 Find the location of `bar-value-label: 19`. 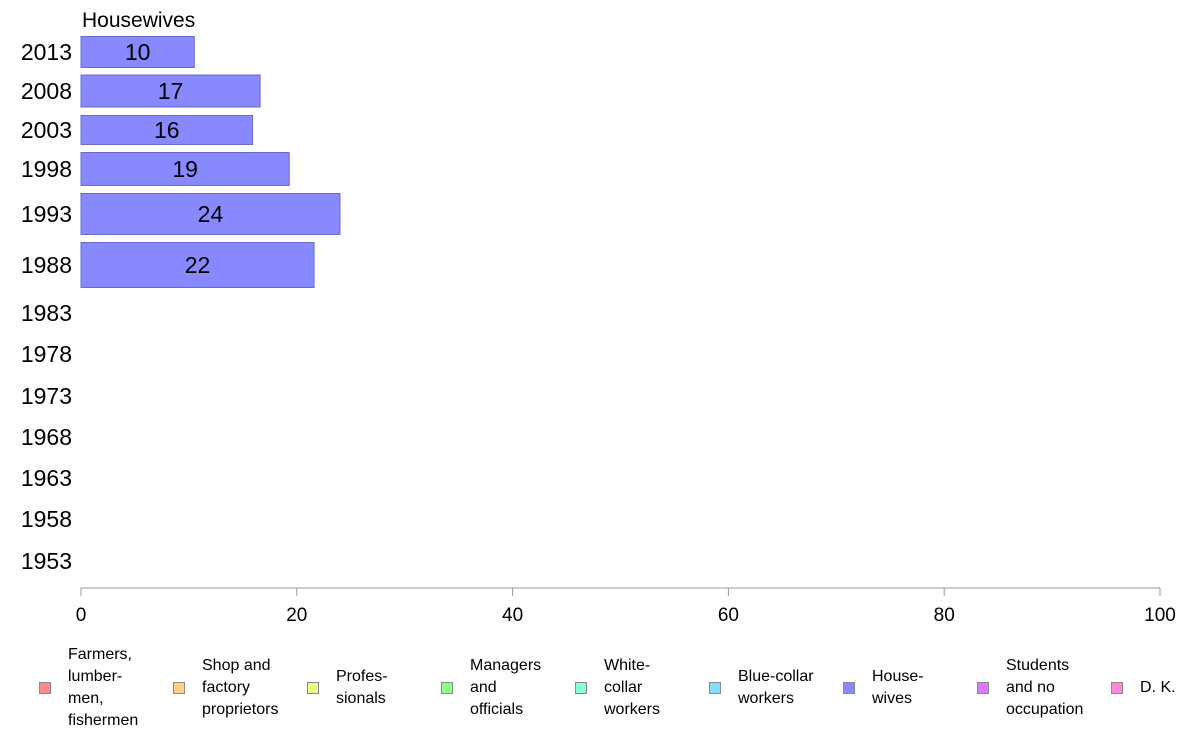

bar-value-label: 19 is located at coordinates (185, 169).